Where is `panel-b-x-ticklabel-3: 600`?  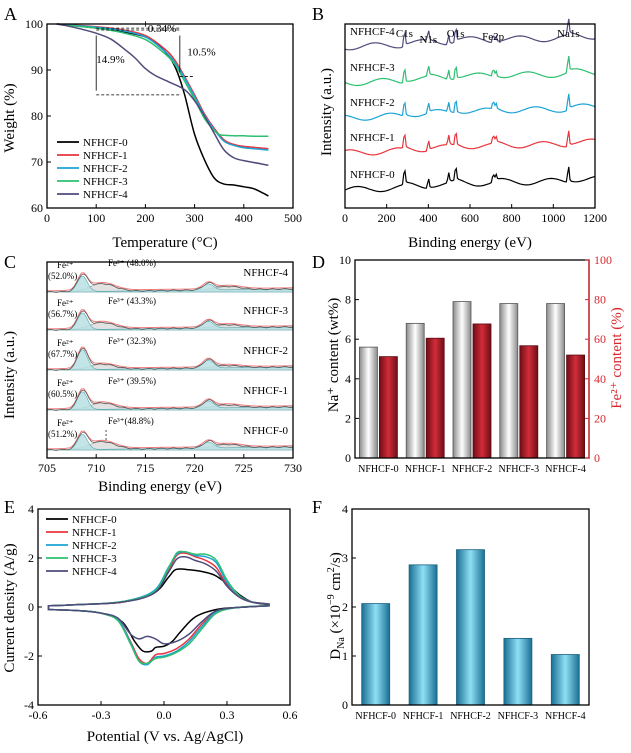 panel-b-x-ticklabel-3: 600 is located at coordinates (470, 218).